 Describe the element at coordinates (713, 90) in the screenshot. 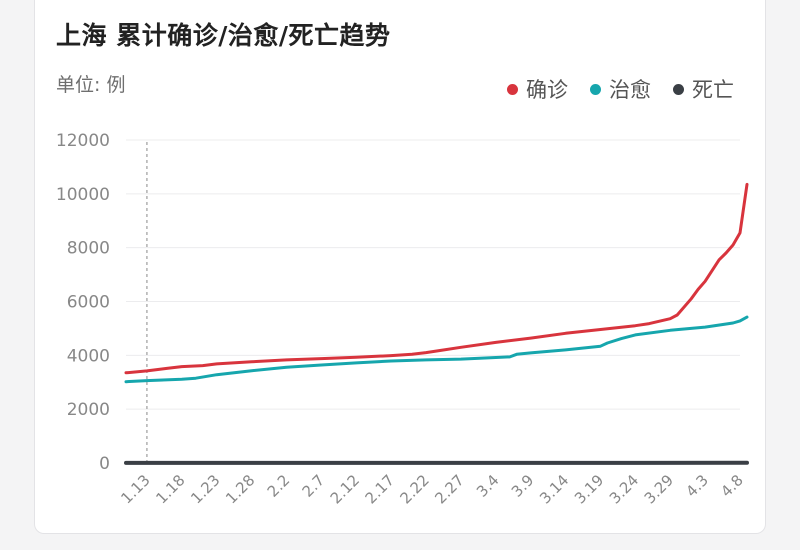

I see `legend-label-dead: 死亡` at that location.